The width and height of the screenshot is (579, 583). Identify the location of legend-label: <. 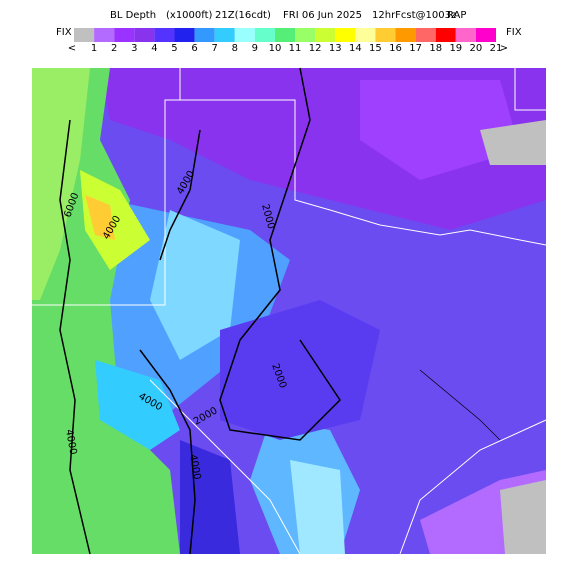
(72, 48).